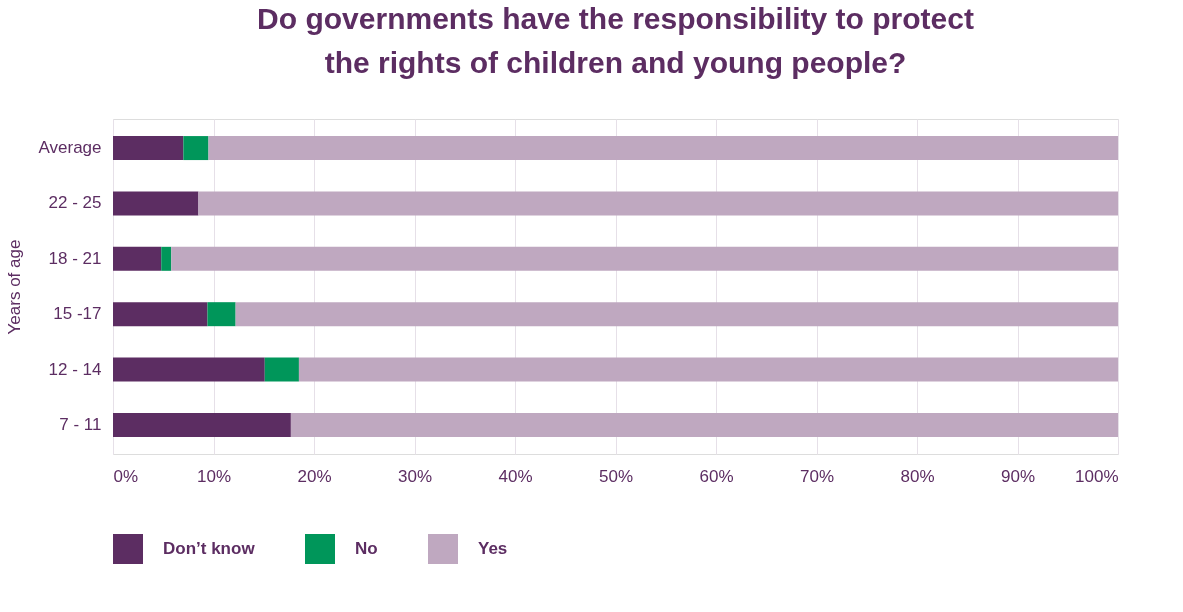 This screenshot has width=1183, height=612. Describe the element at coordinates (616, 476) in the screenshot. I see `x-tick-label: 50%` at that location.